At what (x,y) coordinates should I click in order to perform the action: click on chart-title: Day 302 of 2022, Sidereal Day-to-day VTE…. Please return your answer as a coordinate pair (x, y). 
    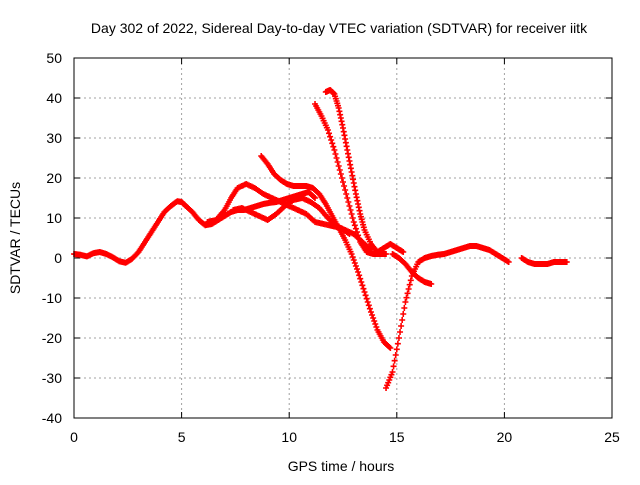
    Looking at the image, I should click on (339, 28).